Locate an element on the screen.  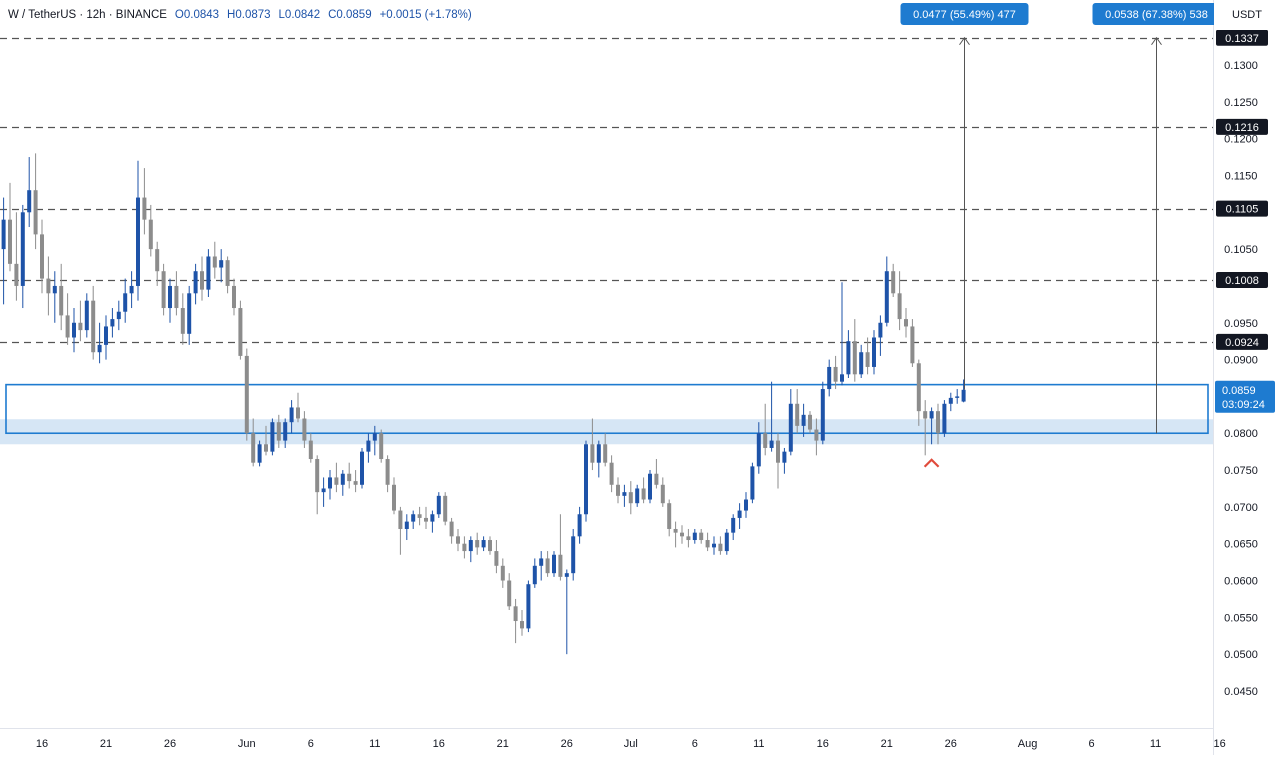
measure-label: 0.0477 (55.49%) 477 is located at coordinates (964, 14).